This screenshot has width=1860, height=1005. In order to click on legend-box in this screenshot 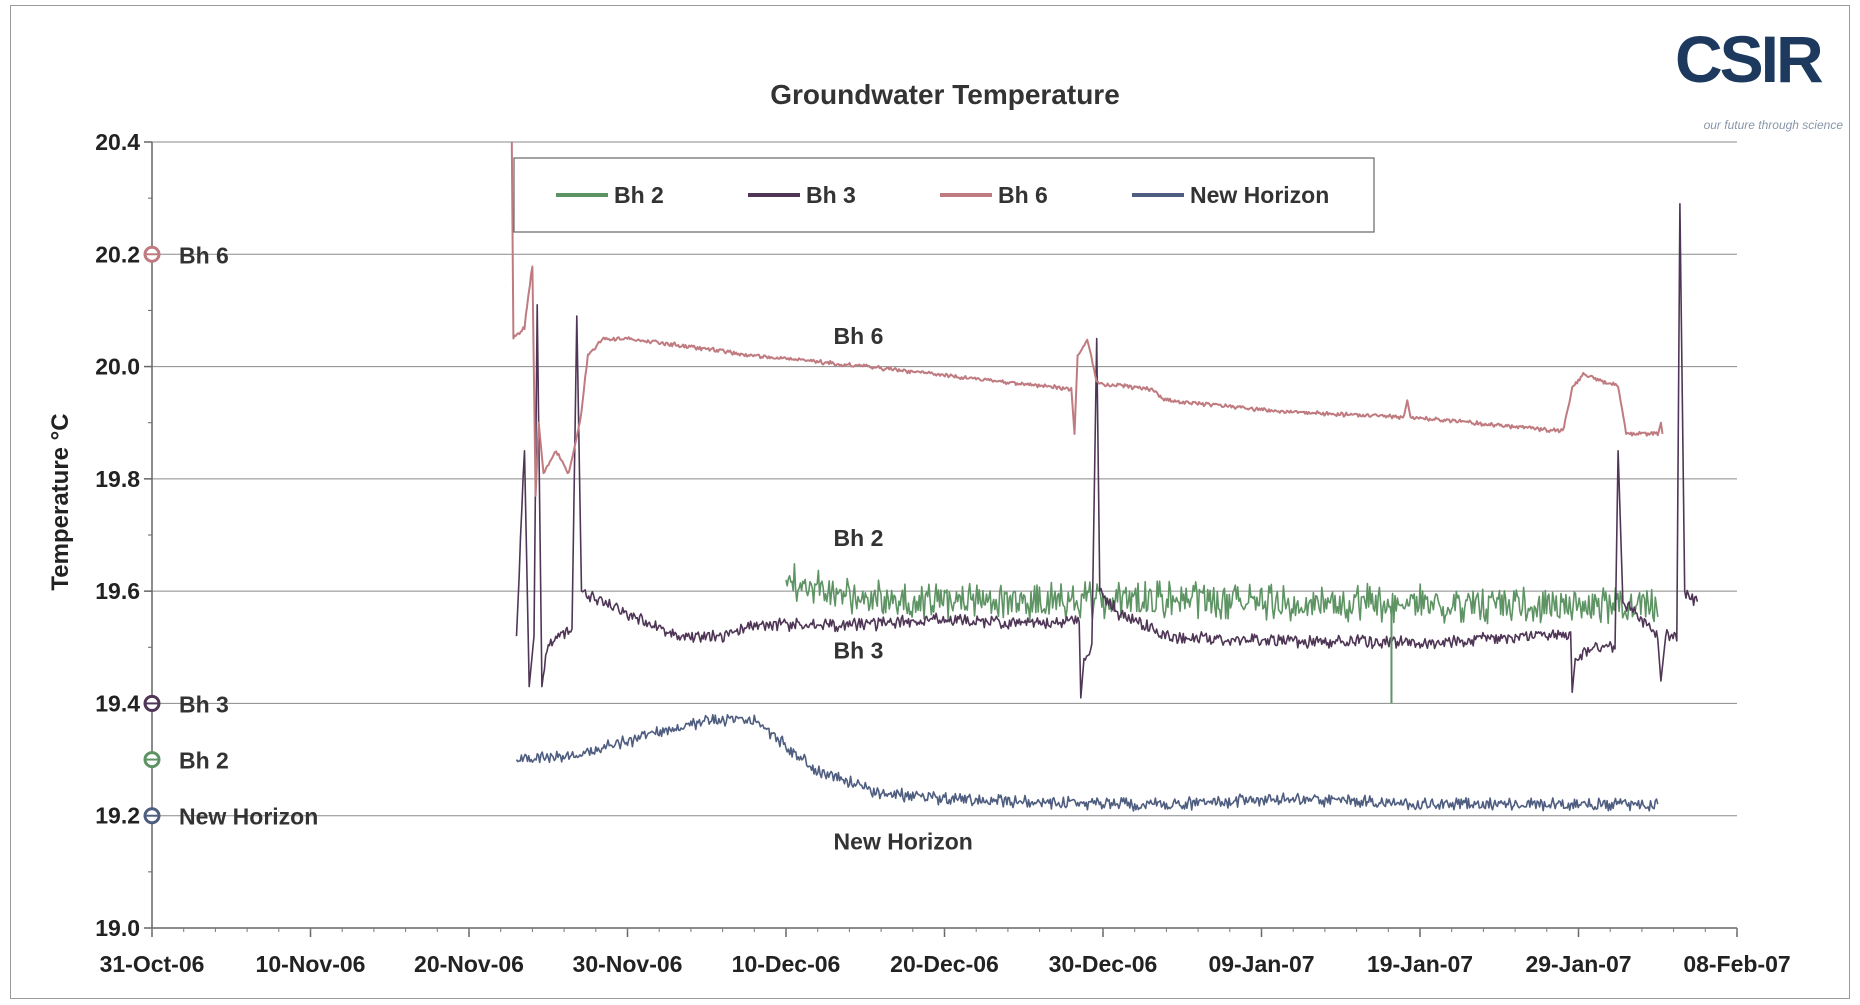, I will do `click(944, 195)`.